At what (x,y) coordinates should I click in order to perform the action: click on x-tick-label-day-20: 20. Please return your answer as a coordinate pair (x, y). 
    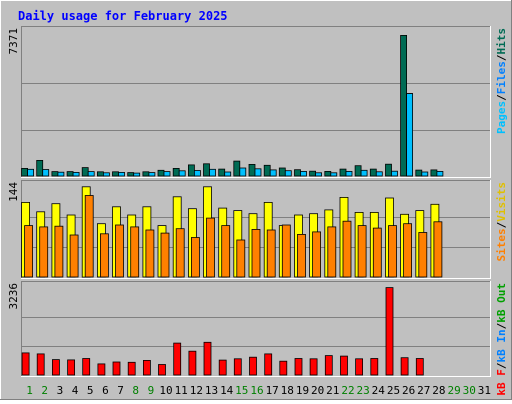
    Looking at the image, I should click on (317, 390).